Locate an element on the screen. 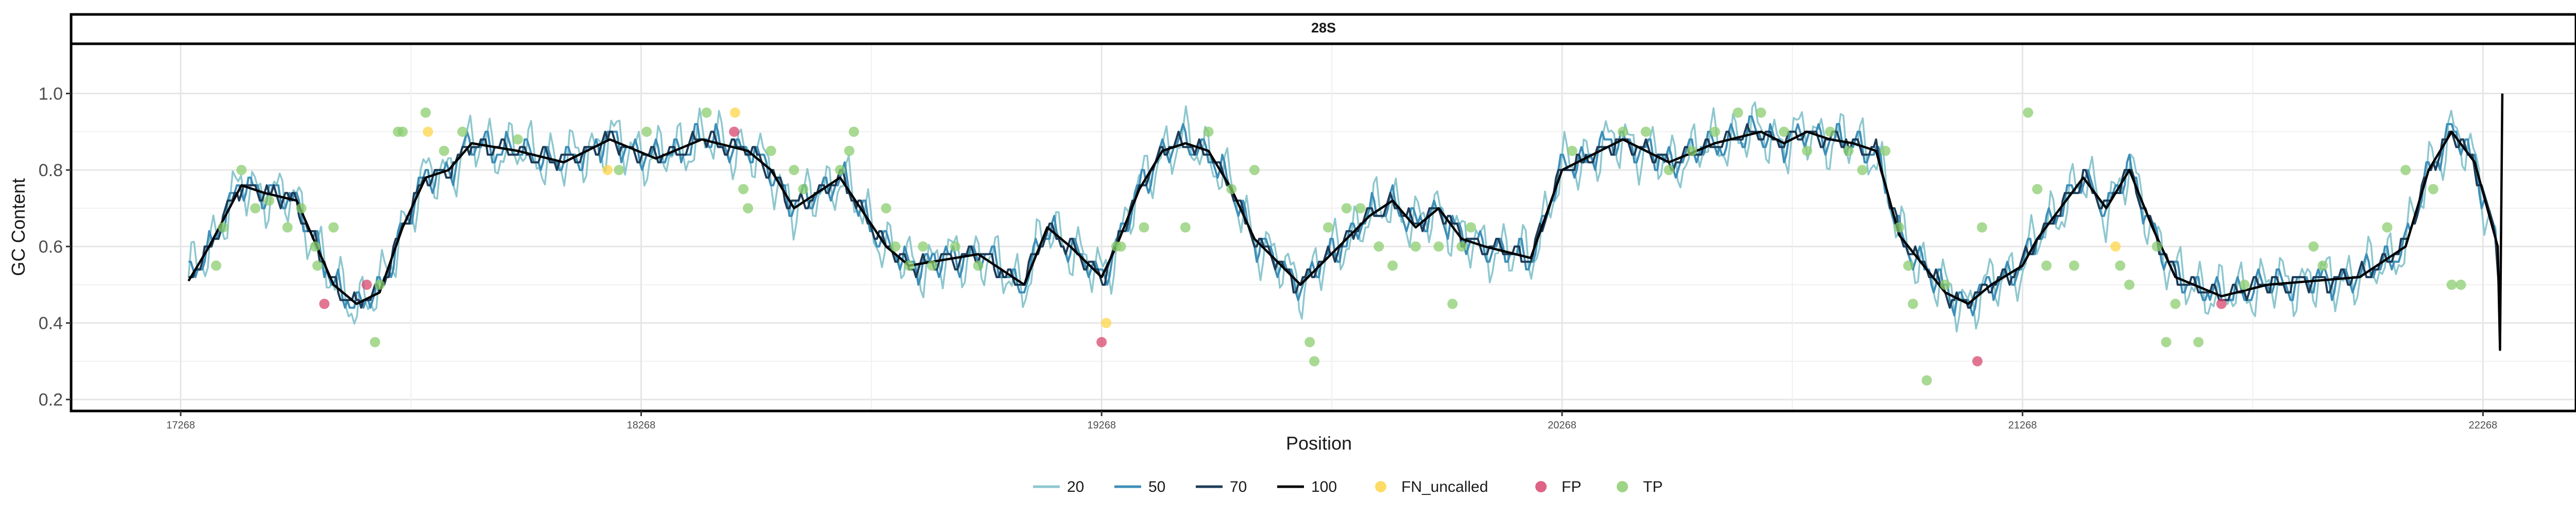  legend-label: TP is located at coordinates (1653, 486).